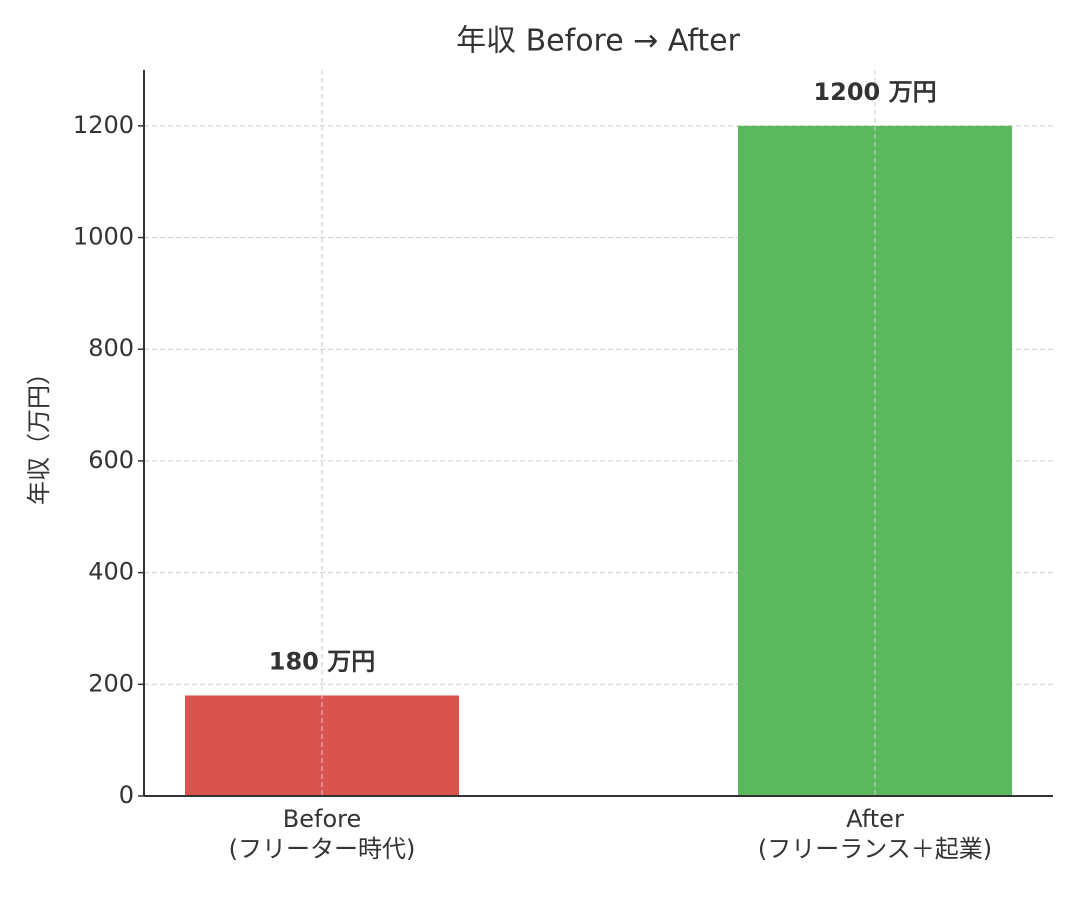 This screenshot has height=900, width=1080. I want to click on y-tick-label: 800, so click(111, 348).